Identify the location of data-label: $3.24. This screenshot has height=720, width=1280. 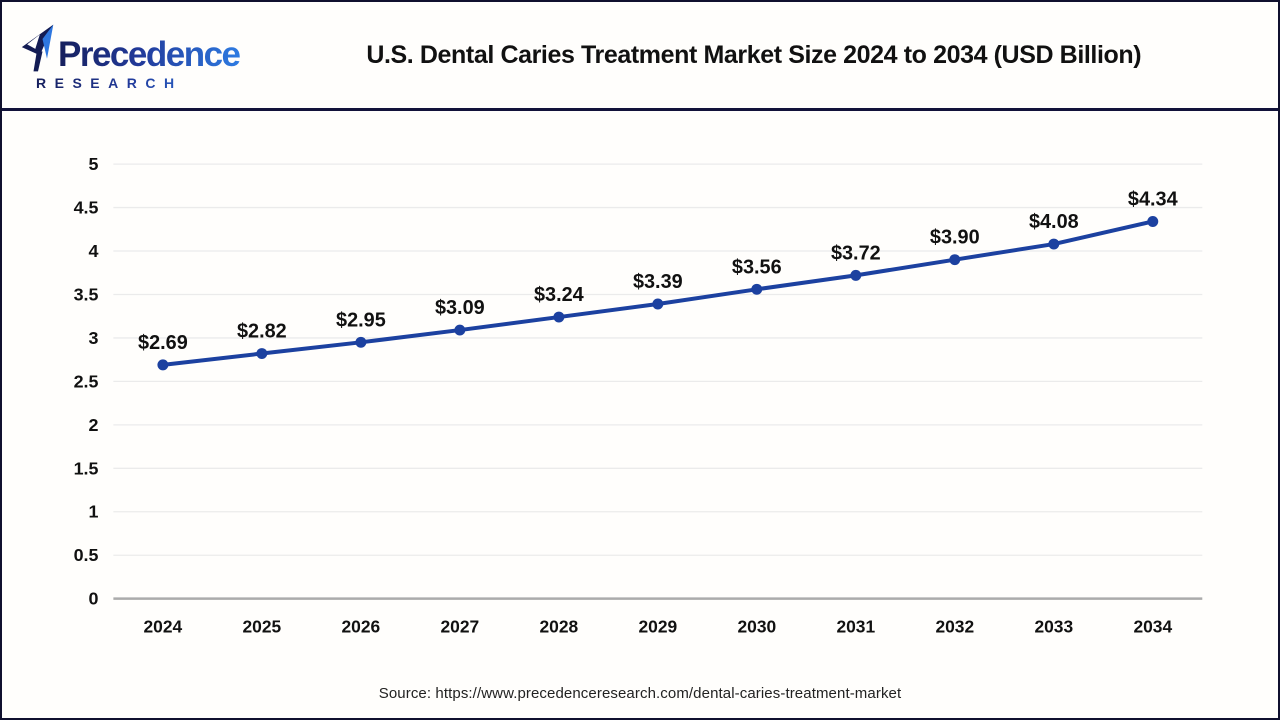
(559, 295).